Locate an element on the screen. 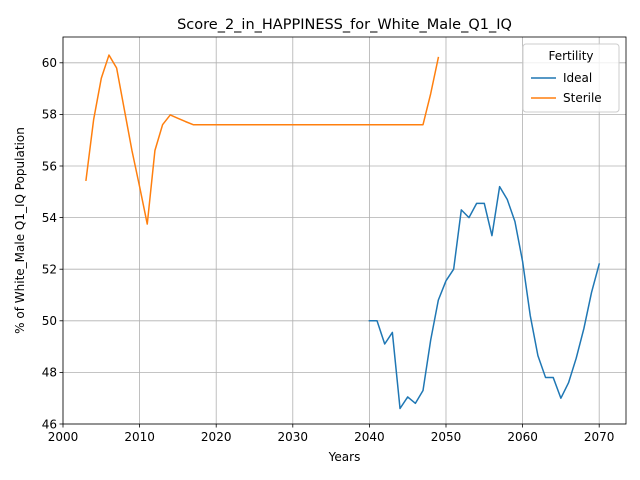 Image resolution: width=640 pixels, height=480 pixels. x-tick-label: 2050 is located at coordinates (446, 437).